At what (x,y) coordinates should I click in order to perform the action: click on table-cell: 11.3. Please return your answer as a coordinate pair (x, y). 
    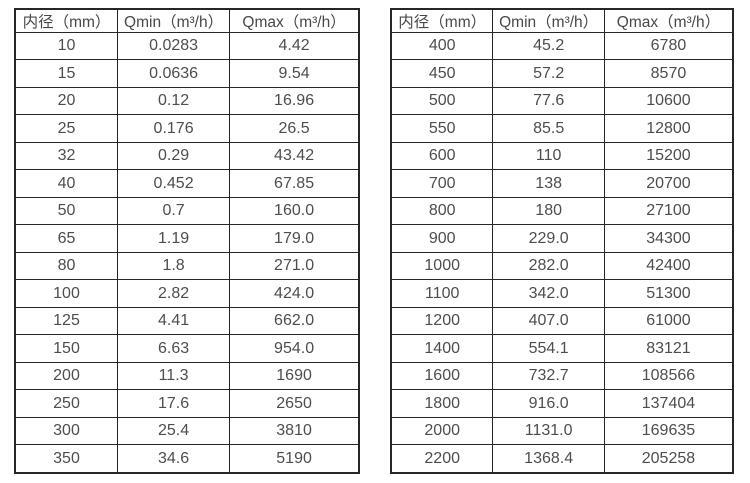
    Looking at the image, I should click on (173, 376).